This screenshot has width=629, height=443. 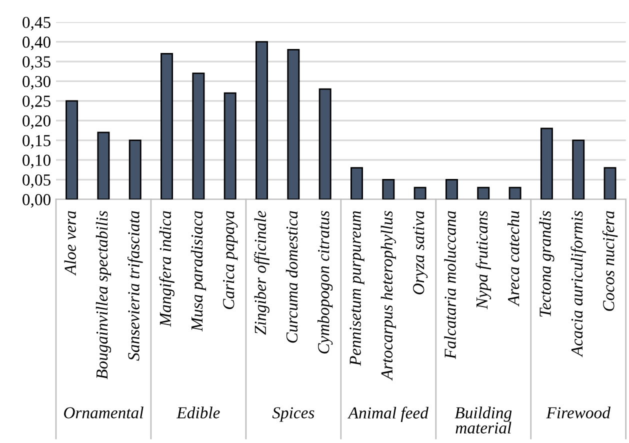 I want to click on y-tick-label: 0,45, so click(x=36, y=23).